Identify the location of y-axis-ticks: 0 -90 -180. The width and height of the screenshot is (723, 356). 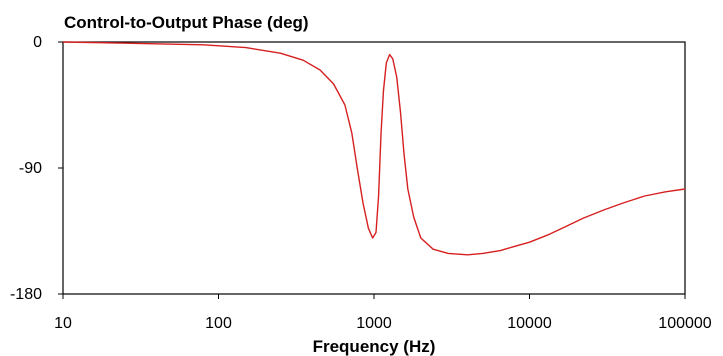
(36, 168).